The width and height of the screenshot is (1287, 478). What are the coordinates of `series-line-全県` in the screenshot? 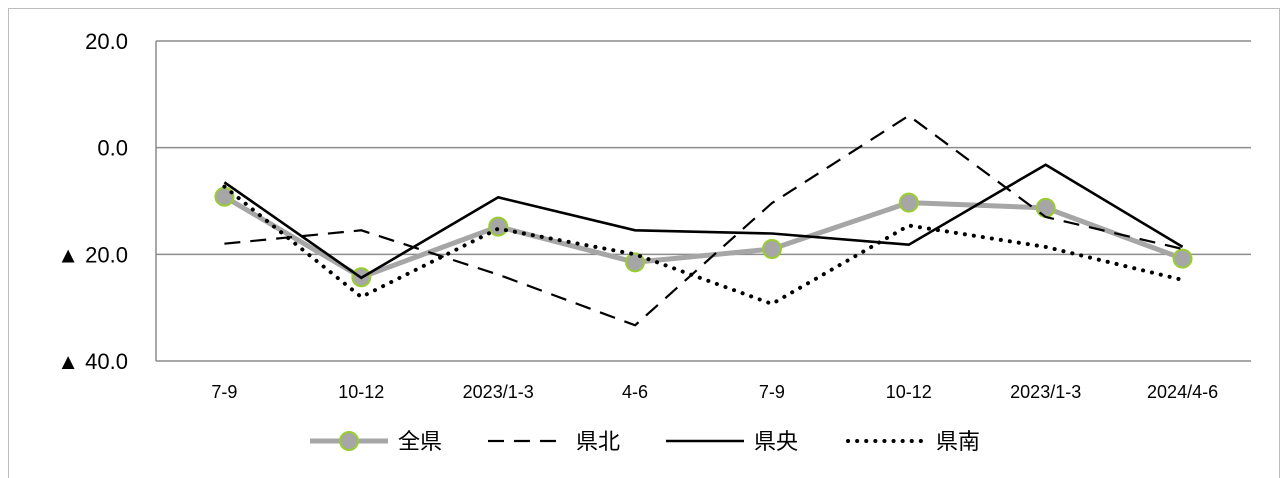 It's located at (703, 237).